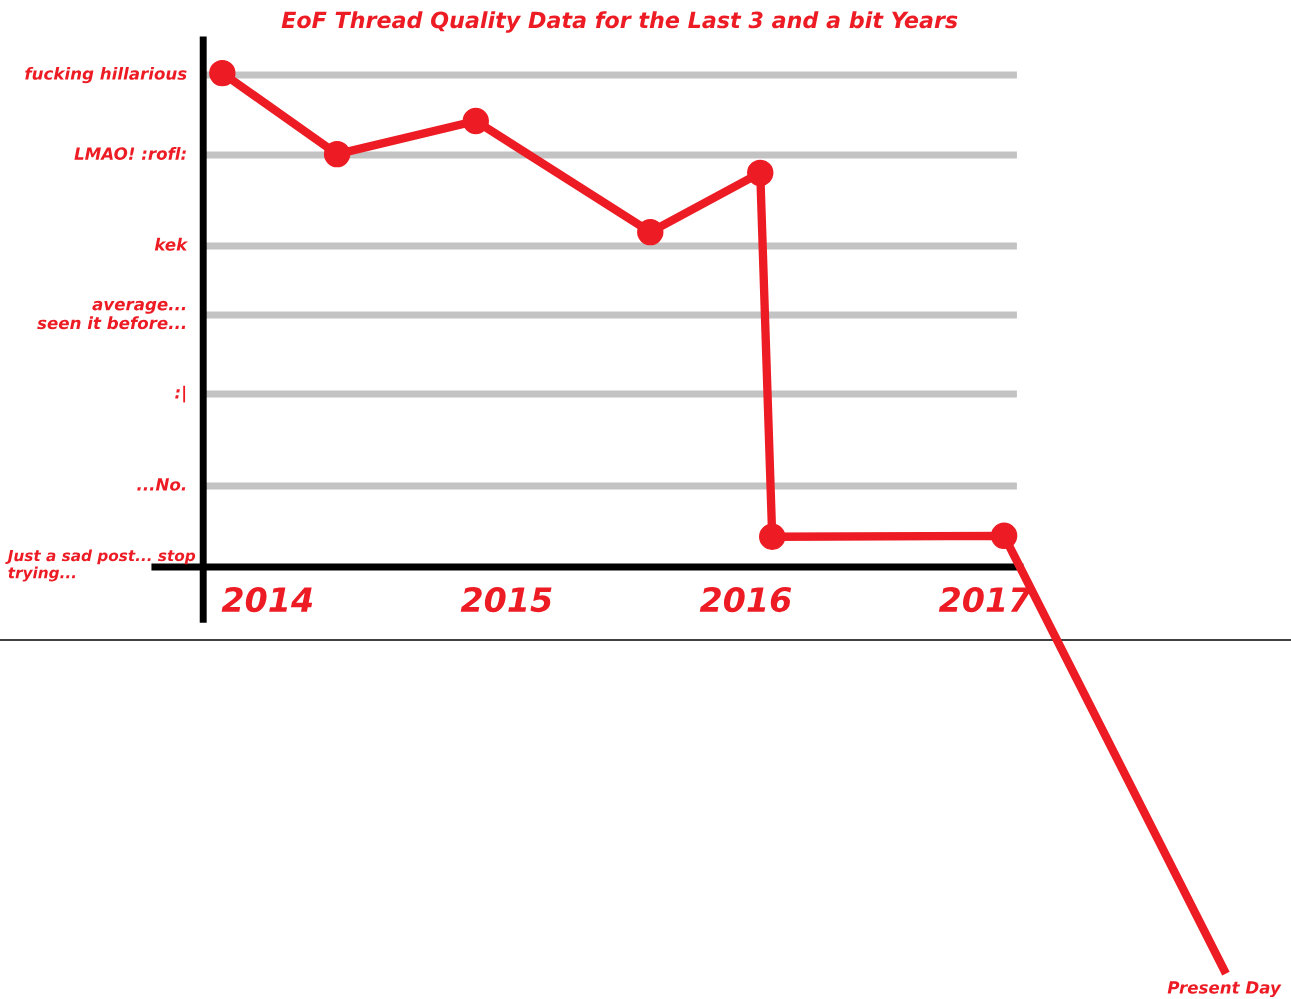 This screenshot has width=1291, height=999. Describe the element at coordinates (171, 244) in the screenshot. I see `ref-line-label: kek` at that location.